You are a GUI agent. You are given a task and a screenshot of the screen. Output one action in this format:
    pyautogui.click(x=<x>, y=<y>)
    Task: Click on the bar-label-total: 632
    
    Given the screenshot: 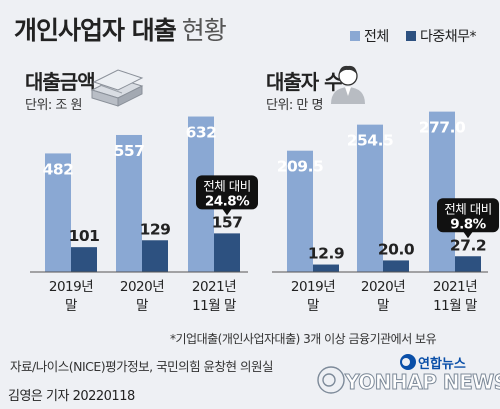 What is the action you would take?
    pyautogui.click(x=201, y=133)
    